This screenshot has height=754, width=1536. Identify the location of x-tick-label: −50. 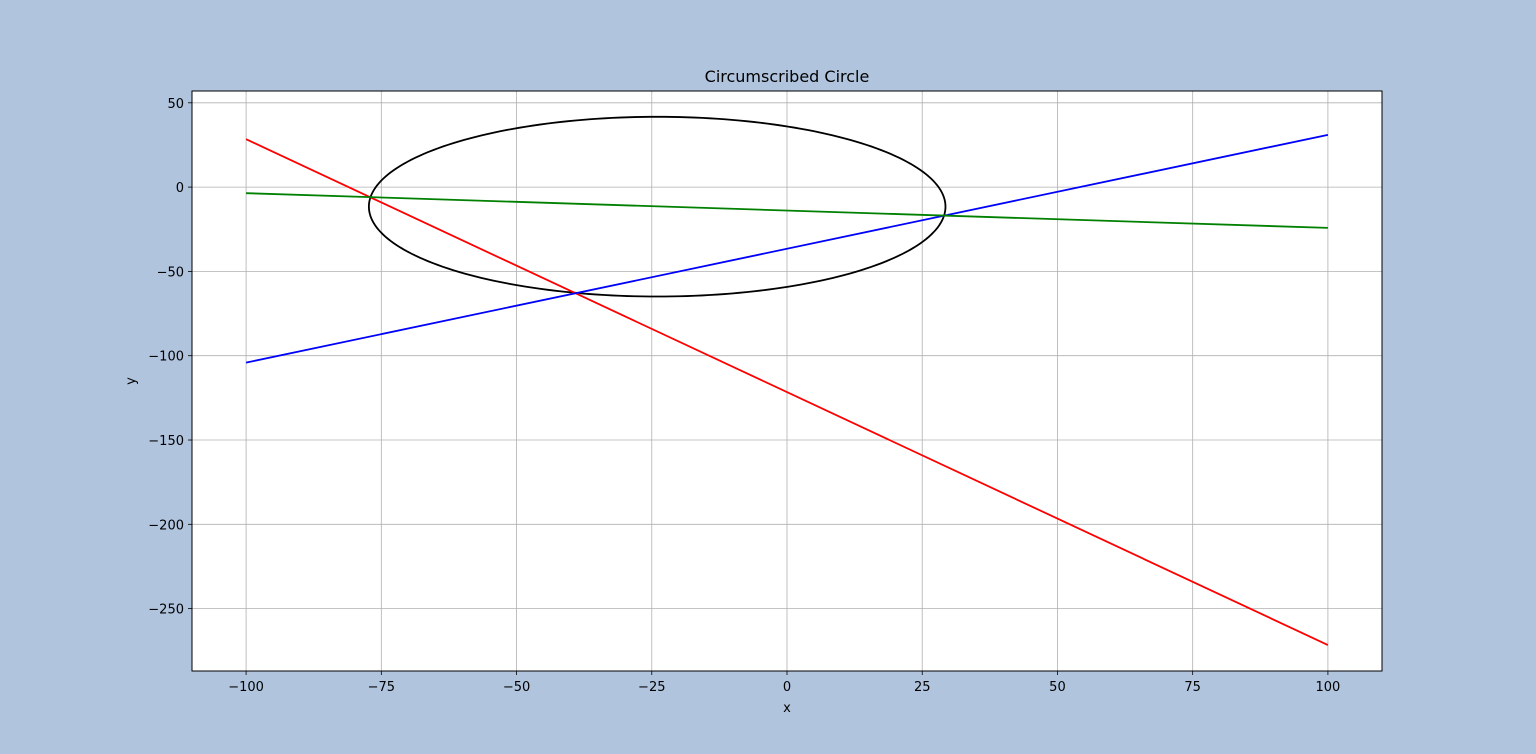
(516, 687).